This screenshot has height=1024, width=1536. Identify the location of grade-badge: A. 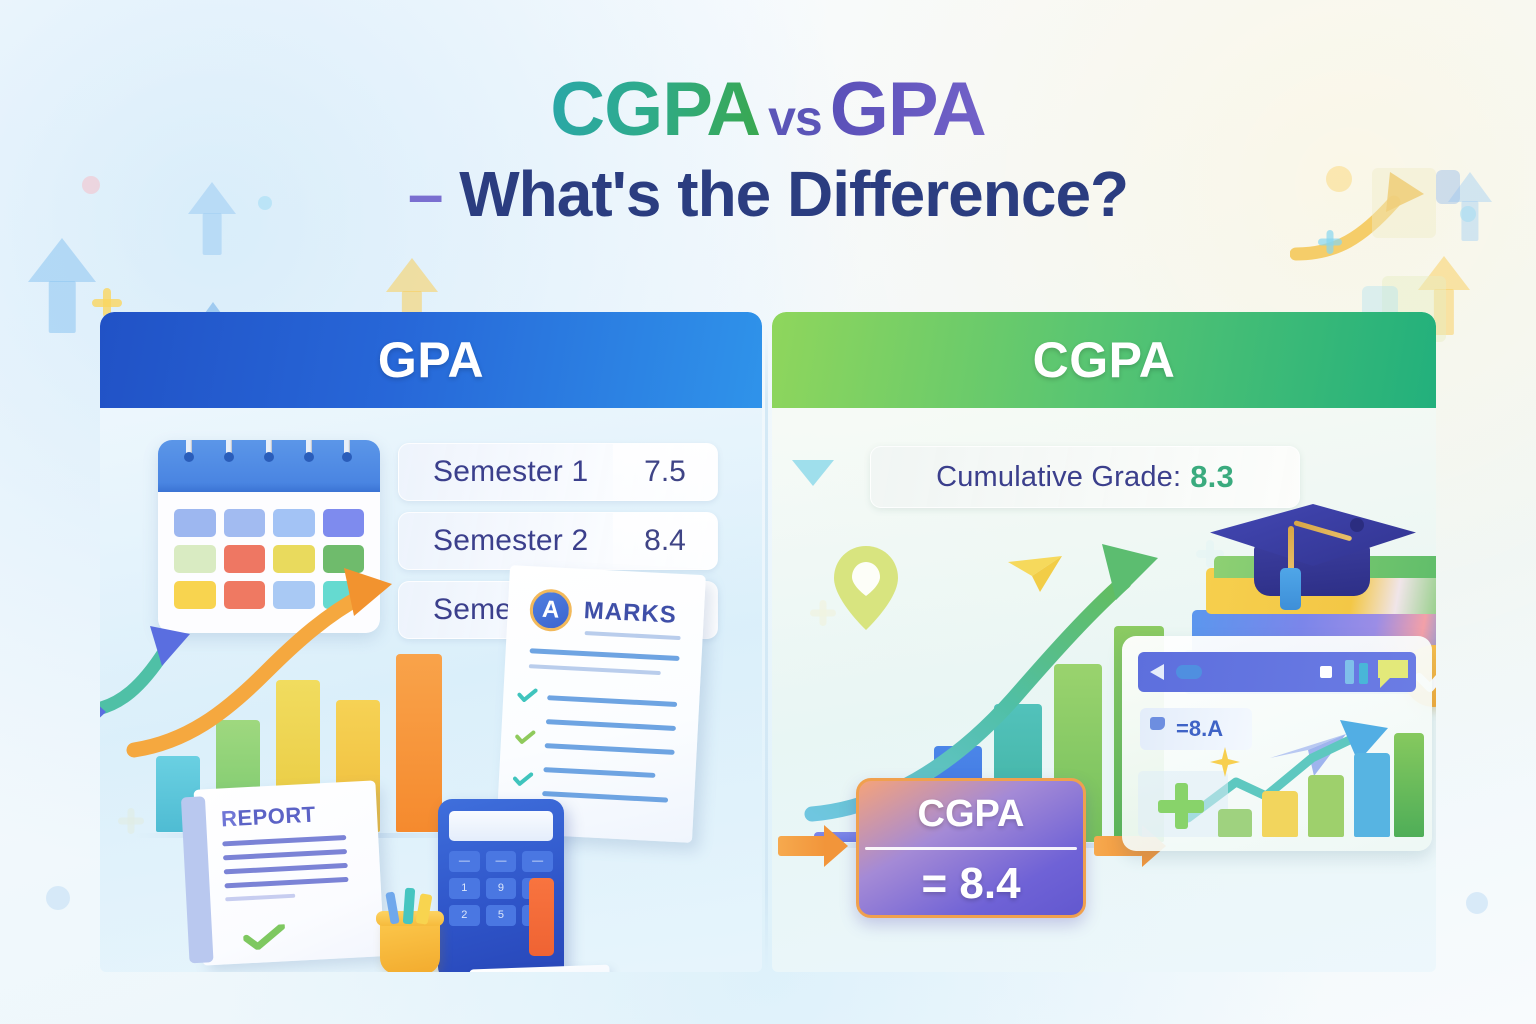
(550, 610).